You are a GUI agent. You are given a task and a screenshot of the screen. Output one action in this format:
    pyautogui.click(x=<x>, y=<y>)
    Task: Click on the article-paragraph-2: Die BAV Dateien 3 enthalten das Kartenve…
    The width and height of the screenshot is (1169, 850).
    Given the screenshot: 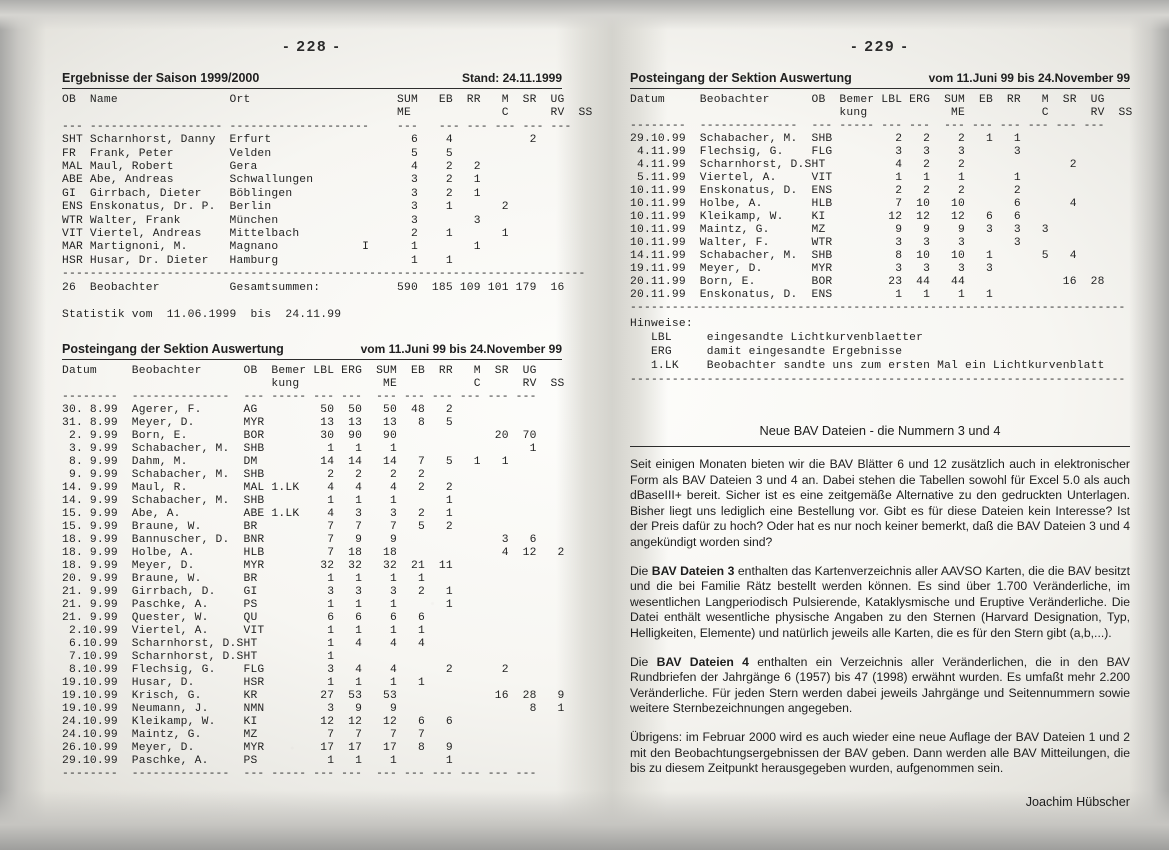 What is the action you would take?
    pyautogui.click(x=880, y=603)
    